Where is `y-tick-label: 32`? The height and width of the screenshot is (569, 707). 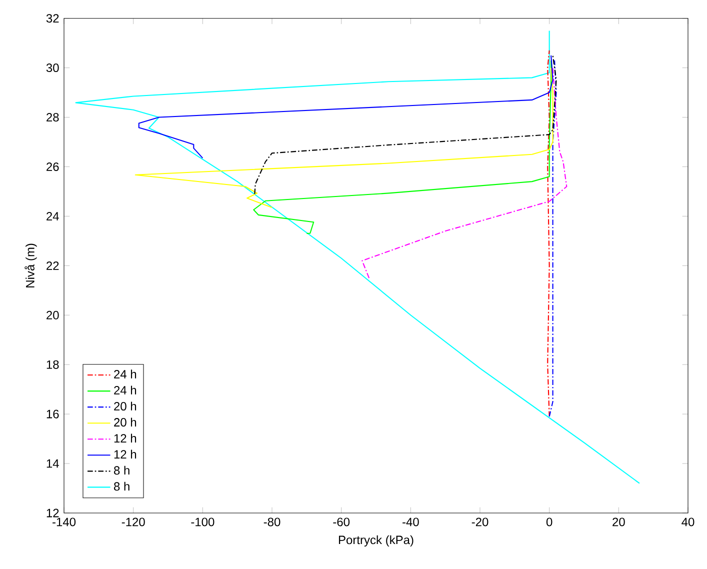 y-tick-label: 32 is located at coordinates (52, 18).